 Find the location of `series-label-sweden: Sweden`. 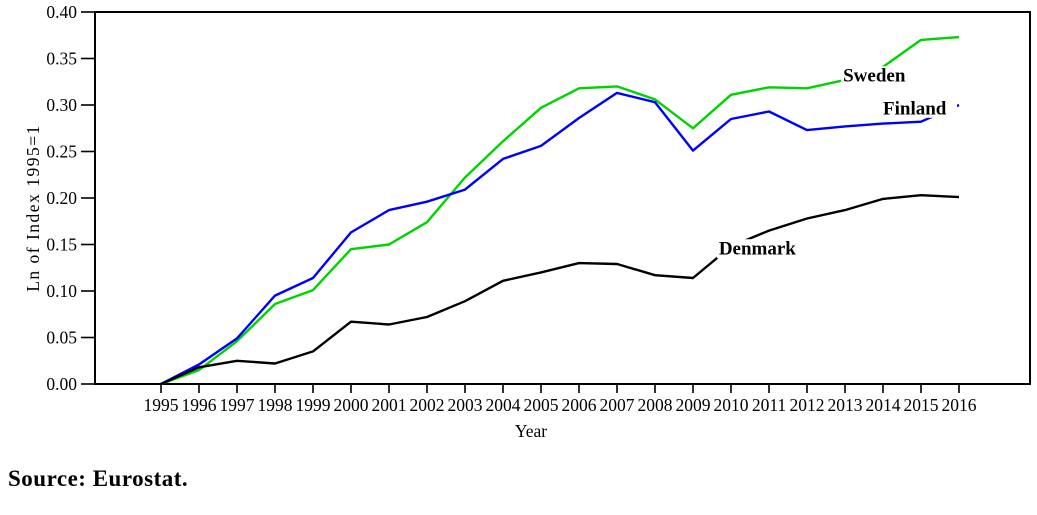

series-label-sweden: Sweden is located at coordinates (874, 76).